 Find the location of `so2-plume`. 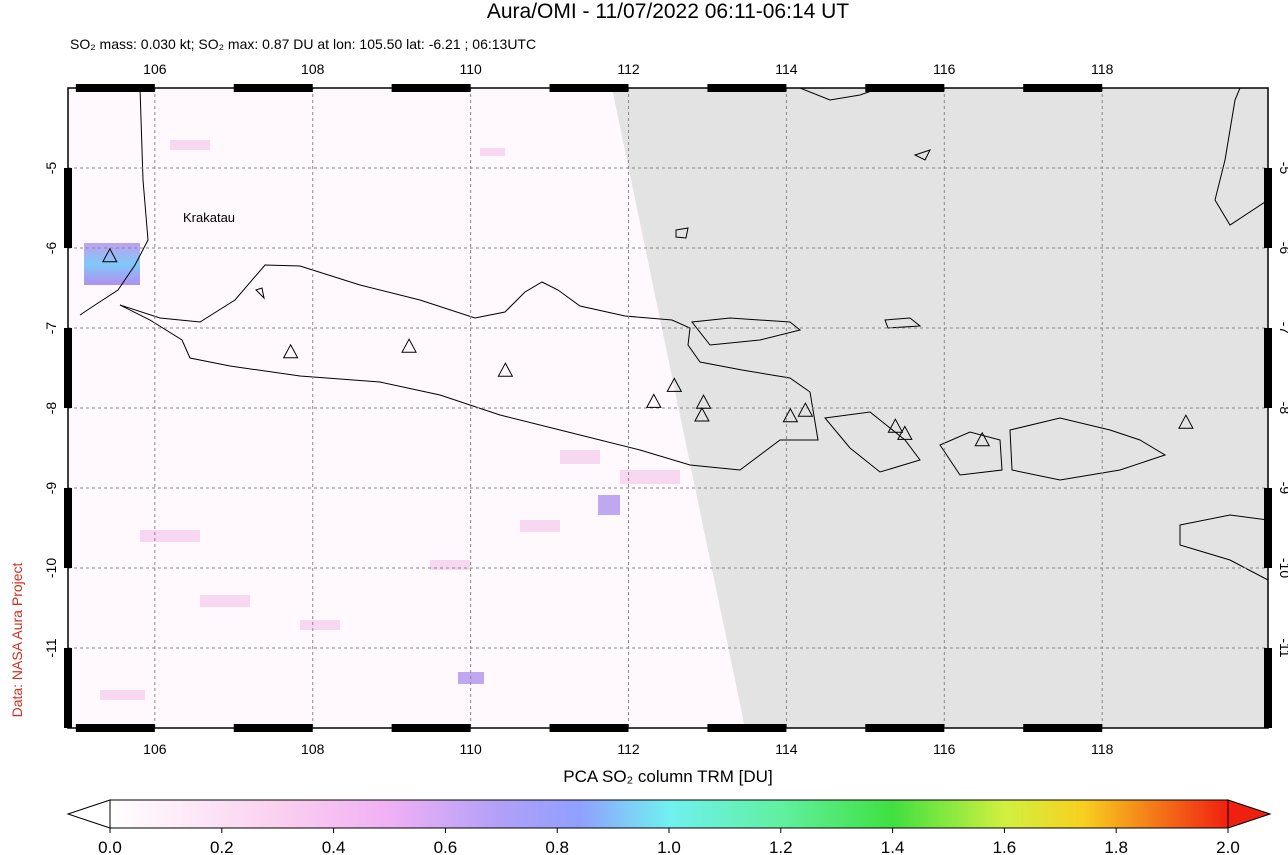

so2-plume is located at coordinates (112, 264).